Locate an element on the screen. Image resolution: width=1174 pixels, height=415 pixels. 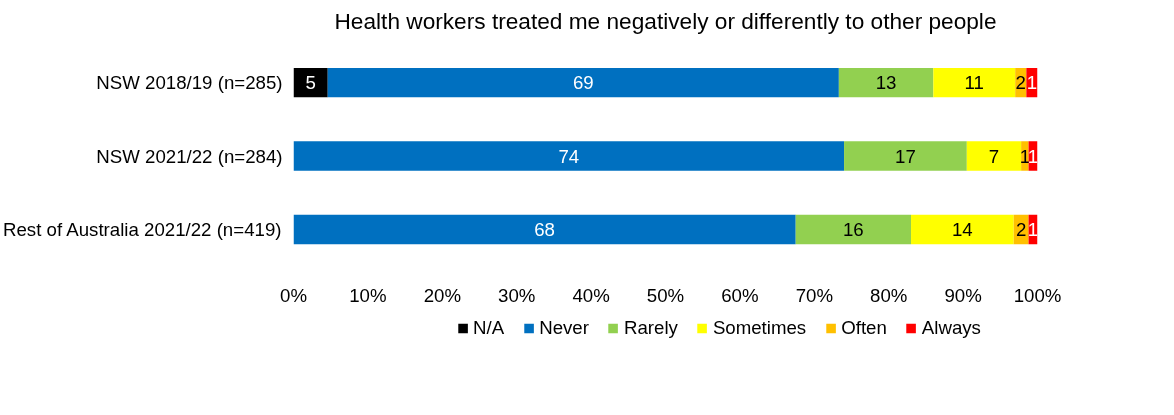
chart-title: Health workers treated me negatively or differently to other people is located at coordinates (665, 20).